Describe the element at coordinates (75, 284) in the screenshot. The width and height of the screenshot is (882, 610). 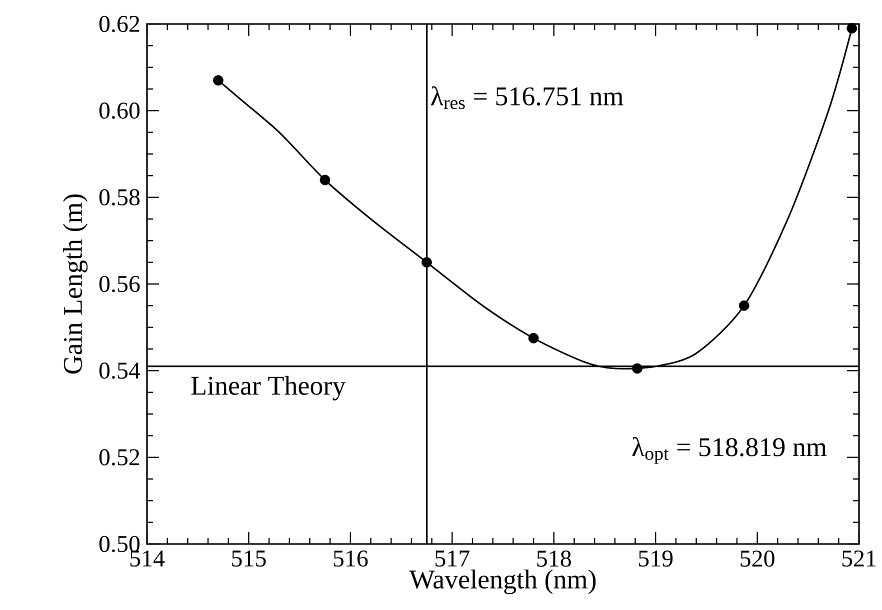
I see `y-axis-title: Gain Length (m)` at that location.